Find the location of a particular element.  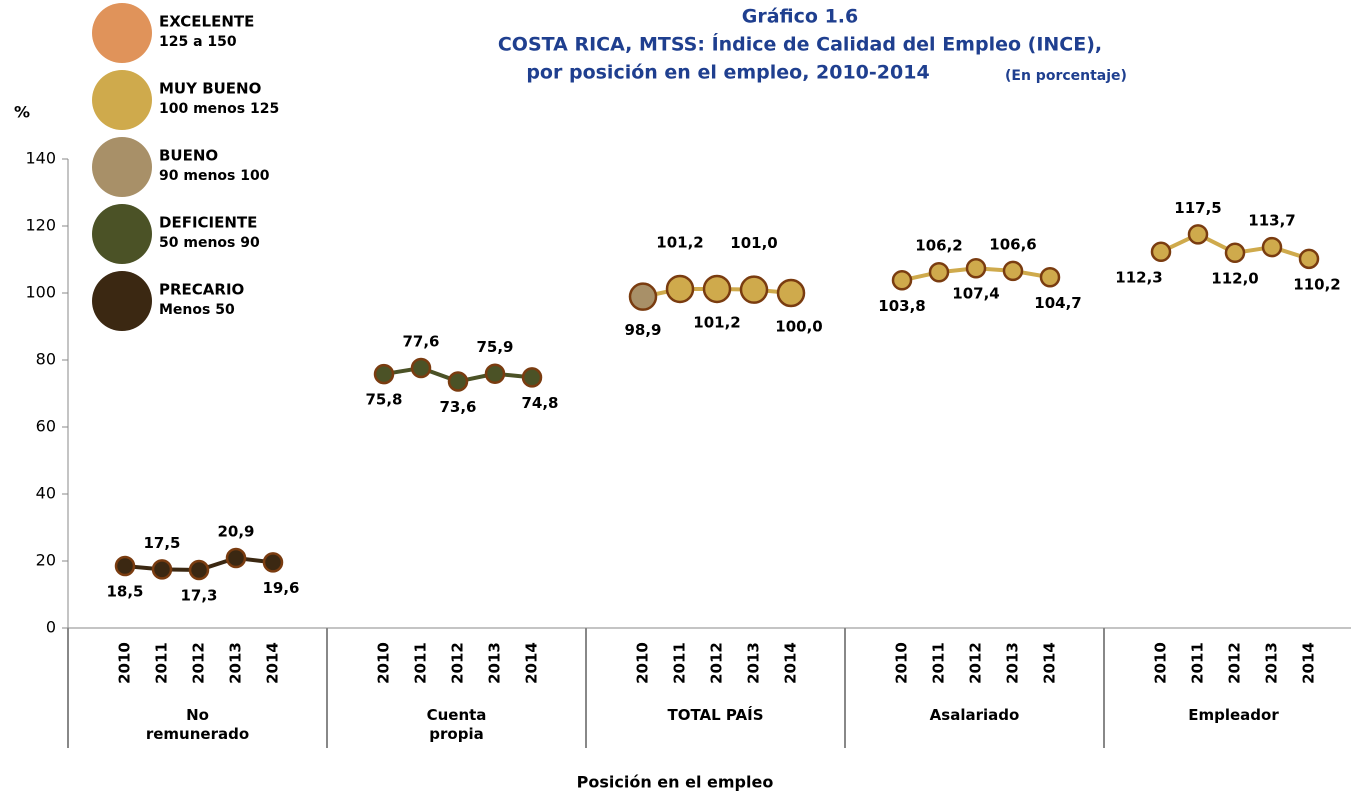

value-label: 100,0 is located at coordinates (798, 327).